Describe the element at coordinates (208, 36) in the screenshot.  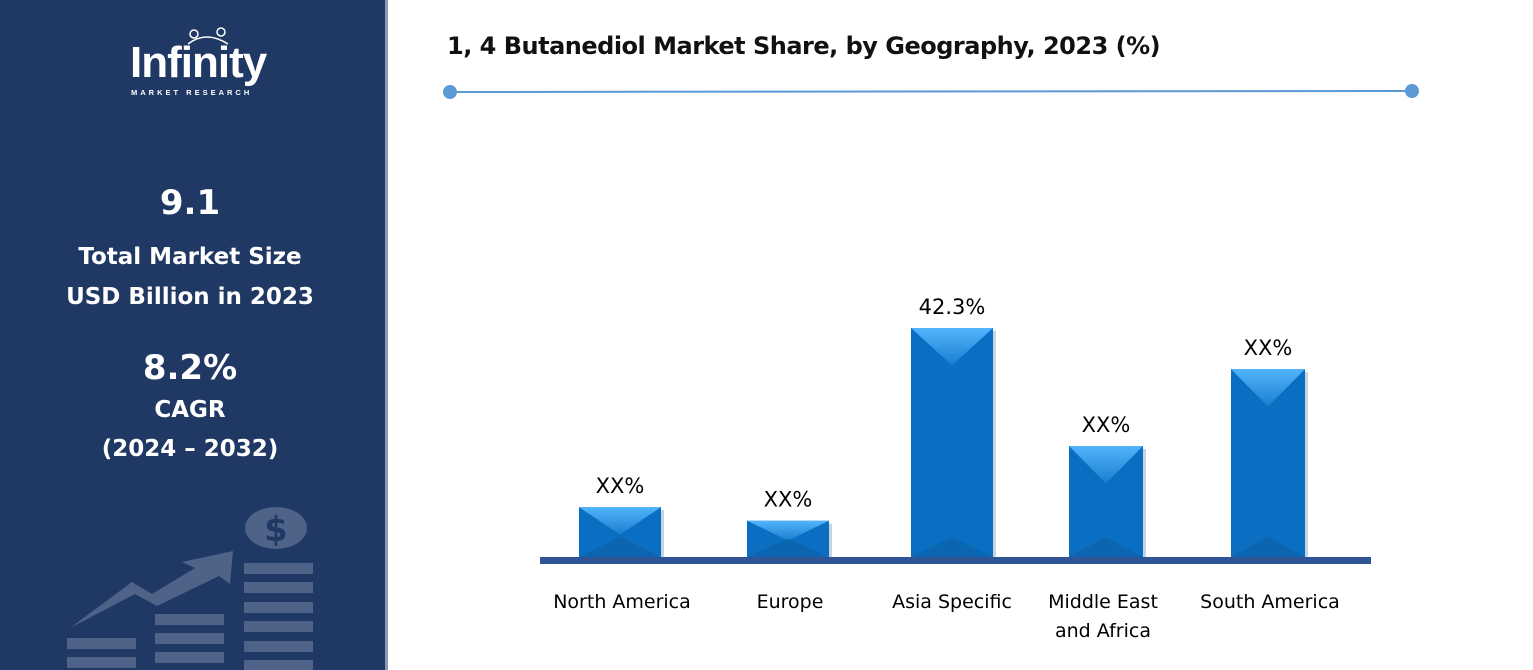
I see `logo-figures-icon` at that location.